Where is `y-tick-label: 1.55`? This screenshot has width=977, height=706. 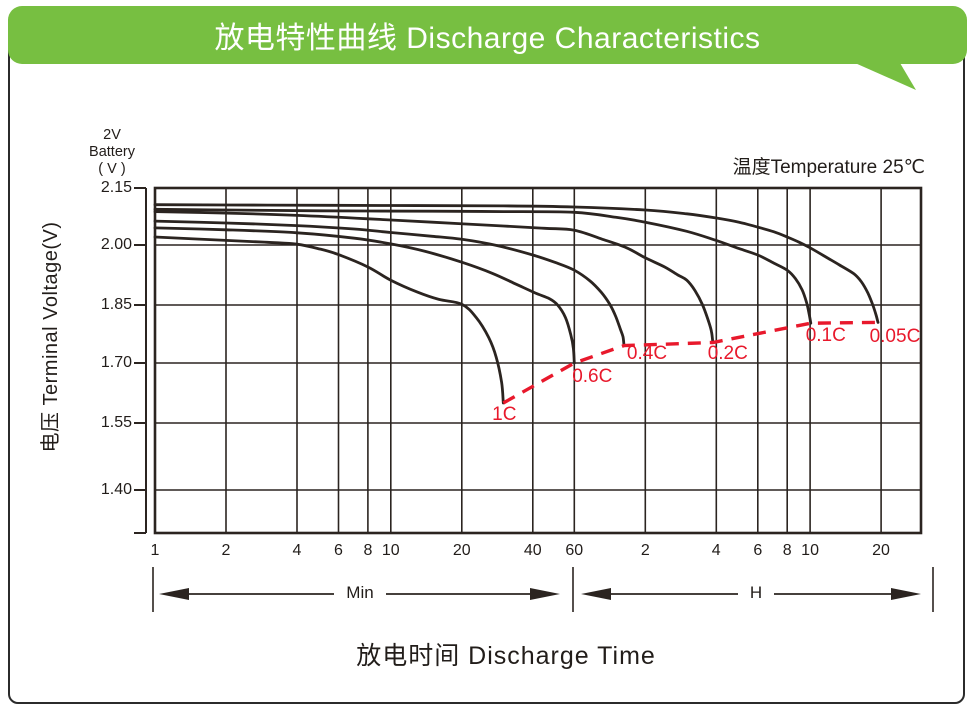
y-tick-label: 1.55 is located at coordinates (116, 422).